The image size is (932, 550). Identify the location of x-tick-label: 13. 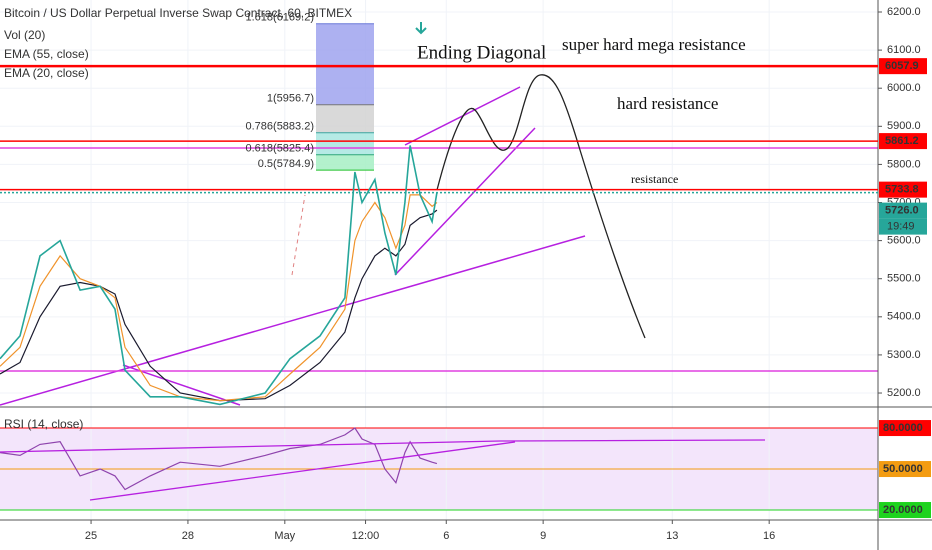
(672, 536).